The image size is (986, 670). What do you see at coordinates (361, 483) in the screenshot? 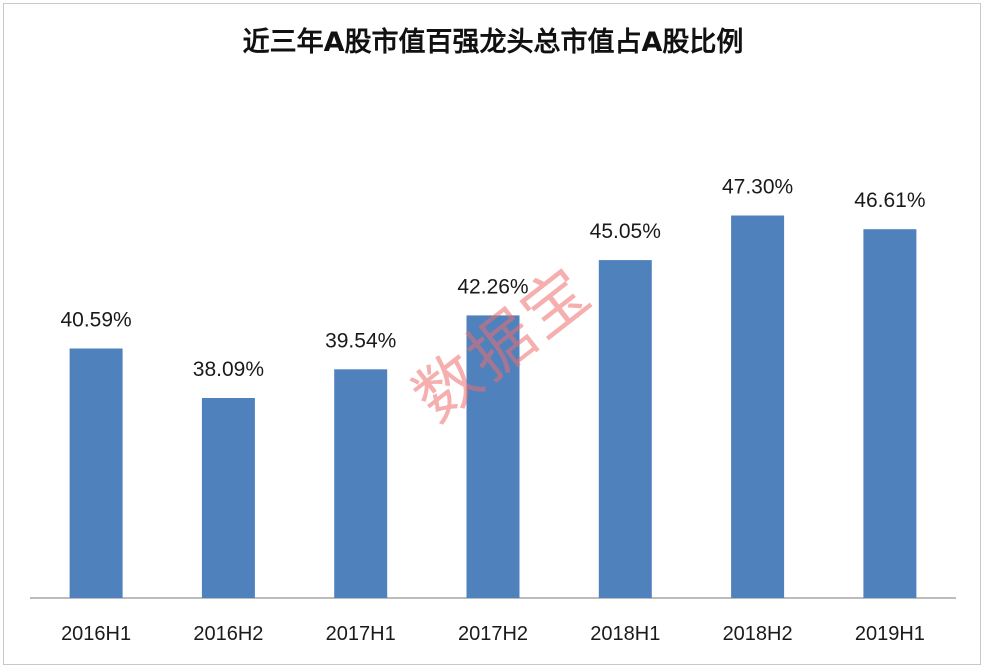
I see `bar-2017H1` at bounding box center [361, 483].